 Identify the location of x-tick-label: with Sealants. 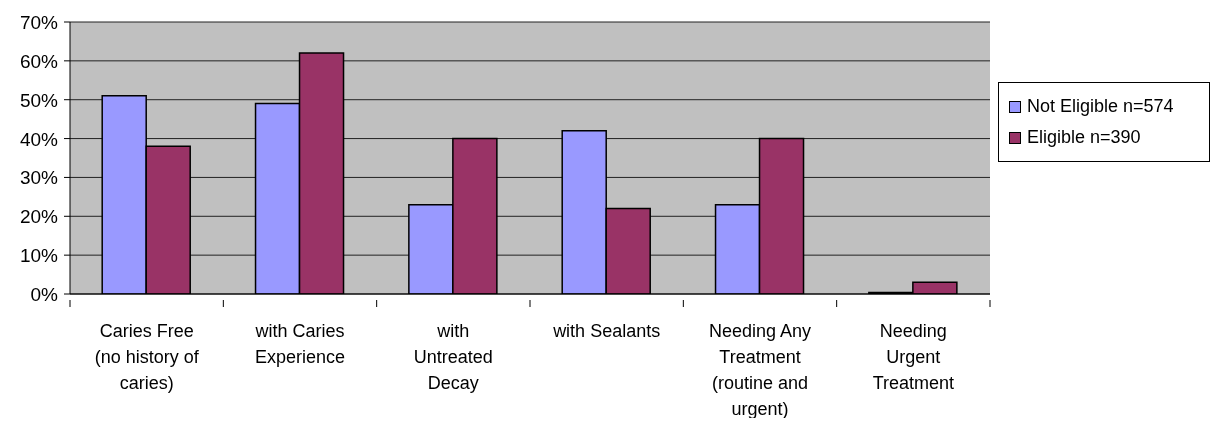
(606, 331).